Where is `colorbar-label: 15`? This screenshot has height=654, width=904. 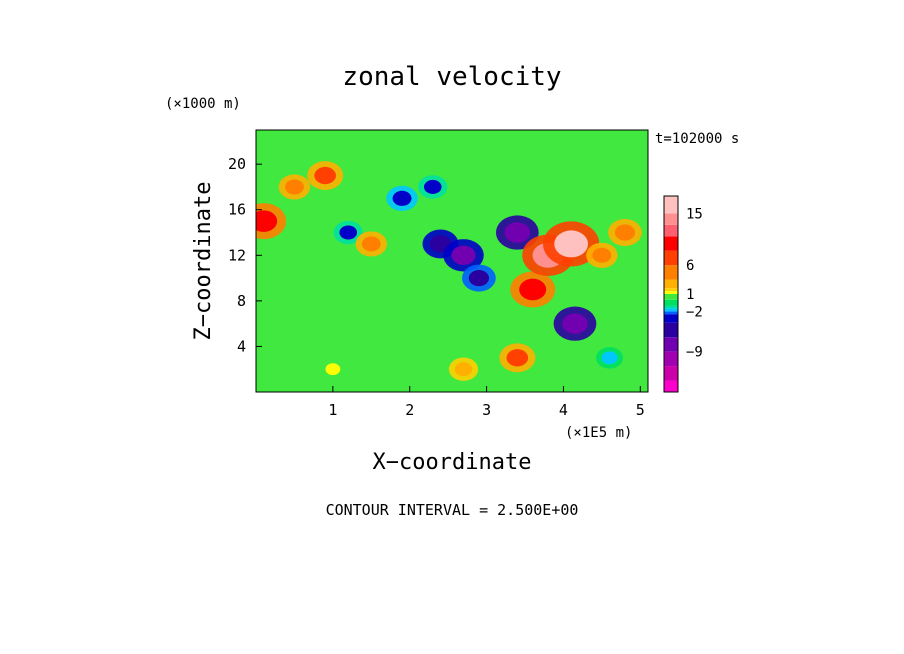
colorbar-label: 15 is located at coordinates (694, 214).